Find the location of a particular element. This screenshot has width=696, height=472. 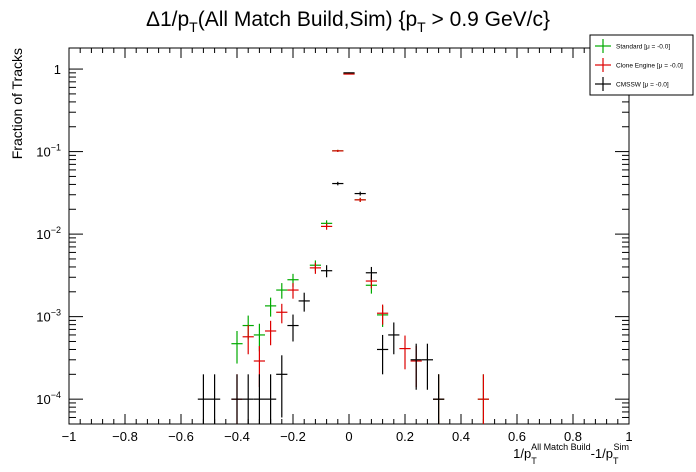

x-tick-label: −0.8 is located at coordinates (125, 436).